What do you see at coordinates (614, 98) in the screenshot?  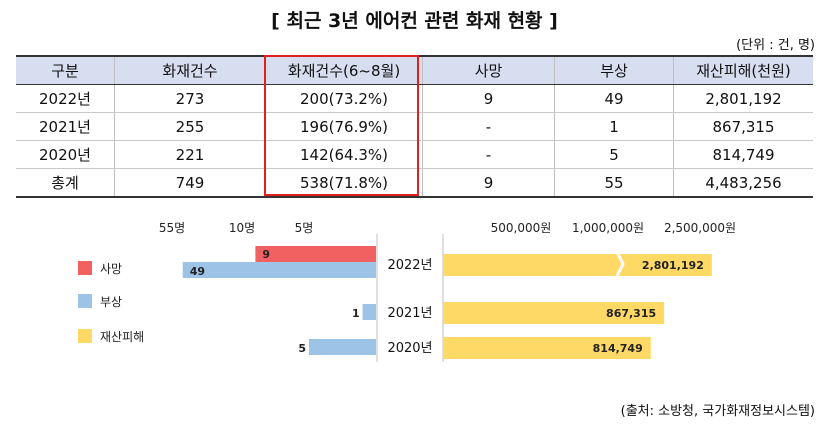 I see `table-cell: 49` at bounding box center [614, 98].